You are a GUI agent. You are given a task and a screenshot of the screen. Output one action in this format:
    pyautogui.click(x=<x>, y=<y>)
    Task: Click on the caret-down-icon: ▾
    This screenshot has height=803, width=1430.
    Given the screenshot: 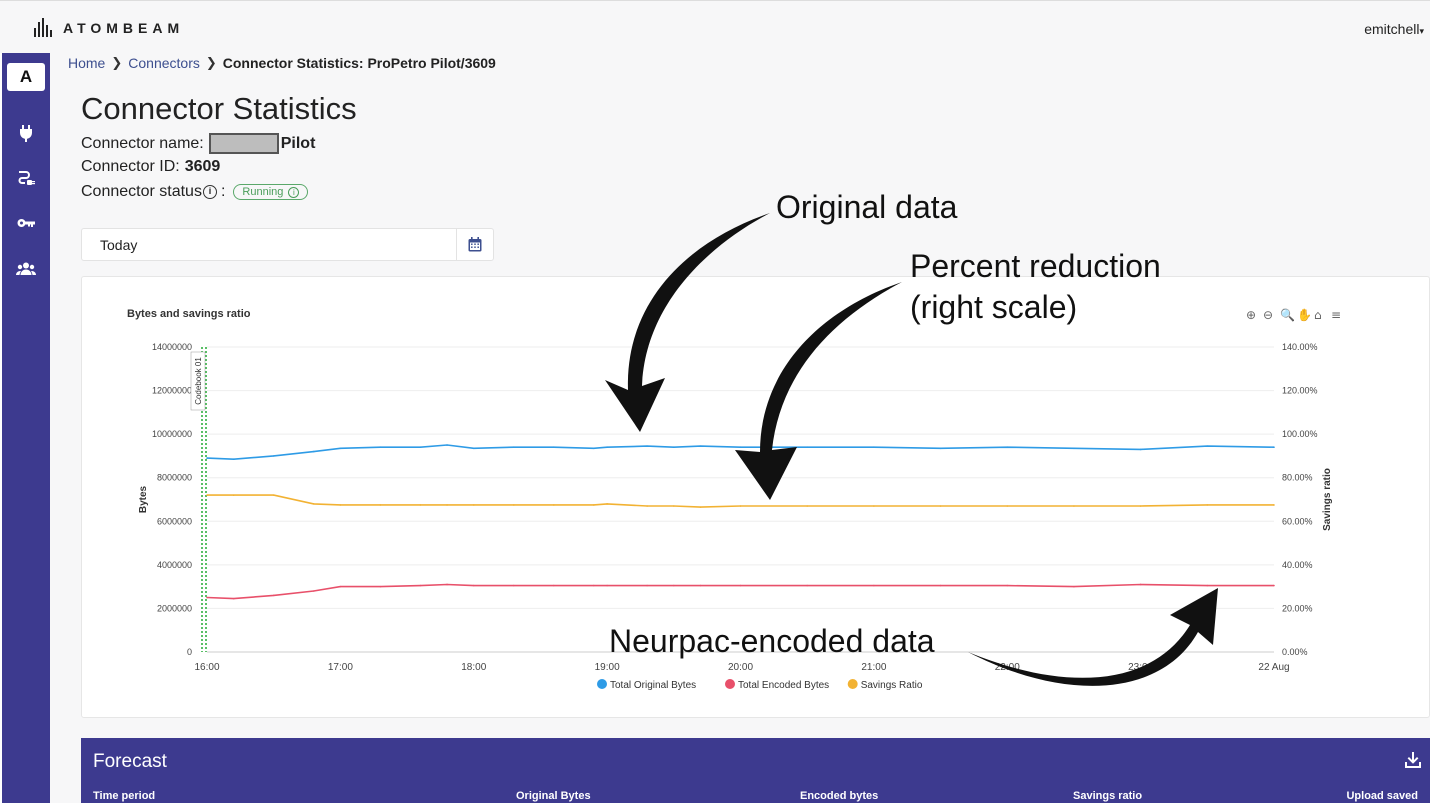 What is the action you would take?
    pyautogui.click(x=1421, y=31)
    